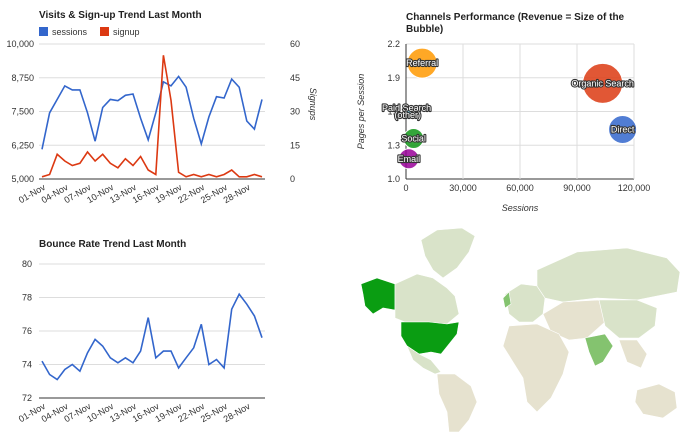 This screenshot has height=432, width=680. Describe the element at coordinates (120, 15) in the screenshot. I see `visits-signup-title: Visits & Sign-up Trend Last Month` at that location.